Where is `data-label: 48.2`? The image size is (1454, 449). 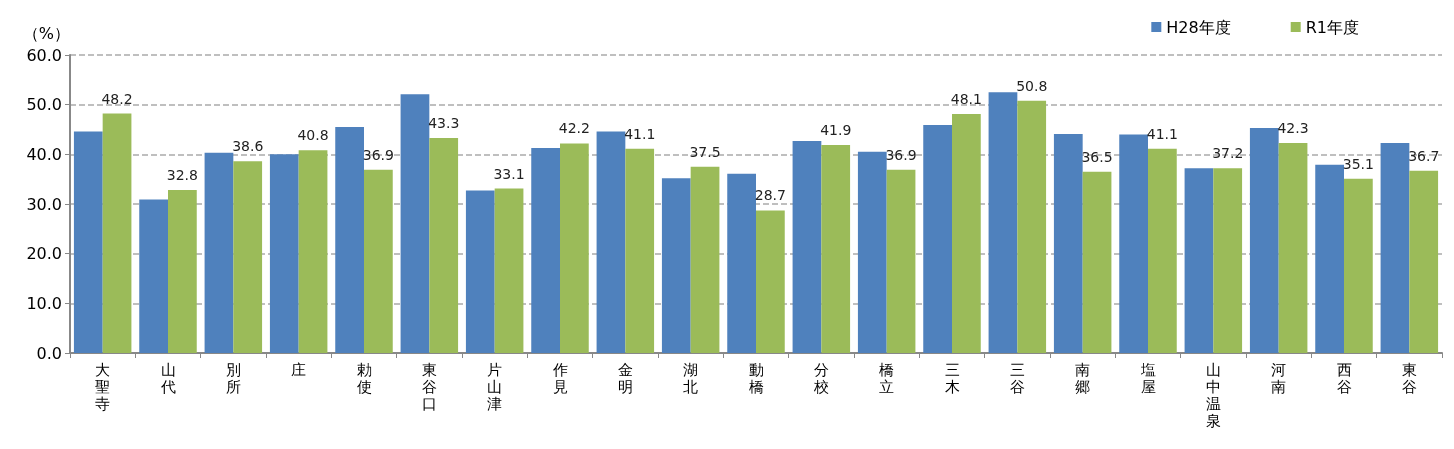 data-label: 48.2 is located at coordinates (117, 98).